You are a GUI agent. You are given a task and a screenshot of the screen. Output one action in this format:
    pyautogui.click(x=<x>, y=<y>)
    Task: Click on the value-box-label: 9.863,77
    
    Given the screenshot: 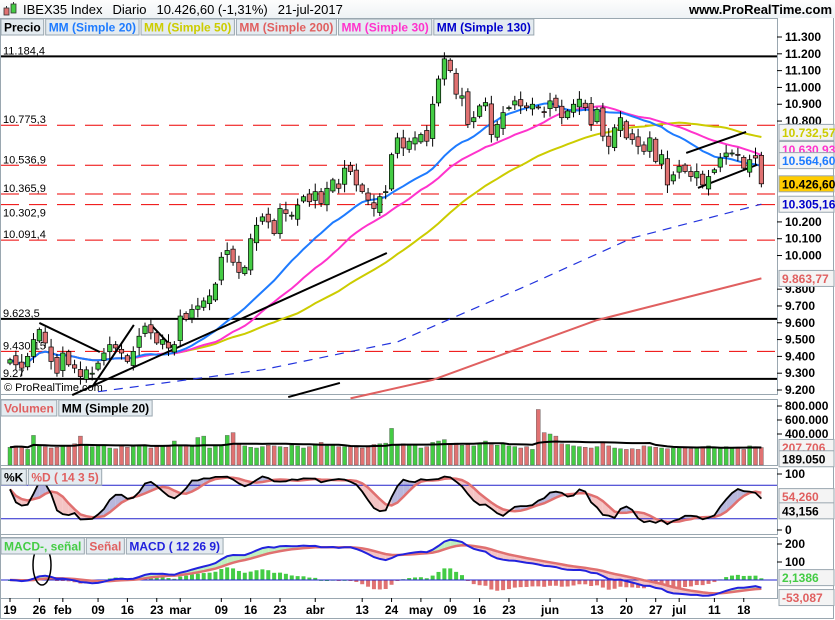 What is the action you would take?
    pyautogui.click(x=805, y=279)
    